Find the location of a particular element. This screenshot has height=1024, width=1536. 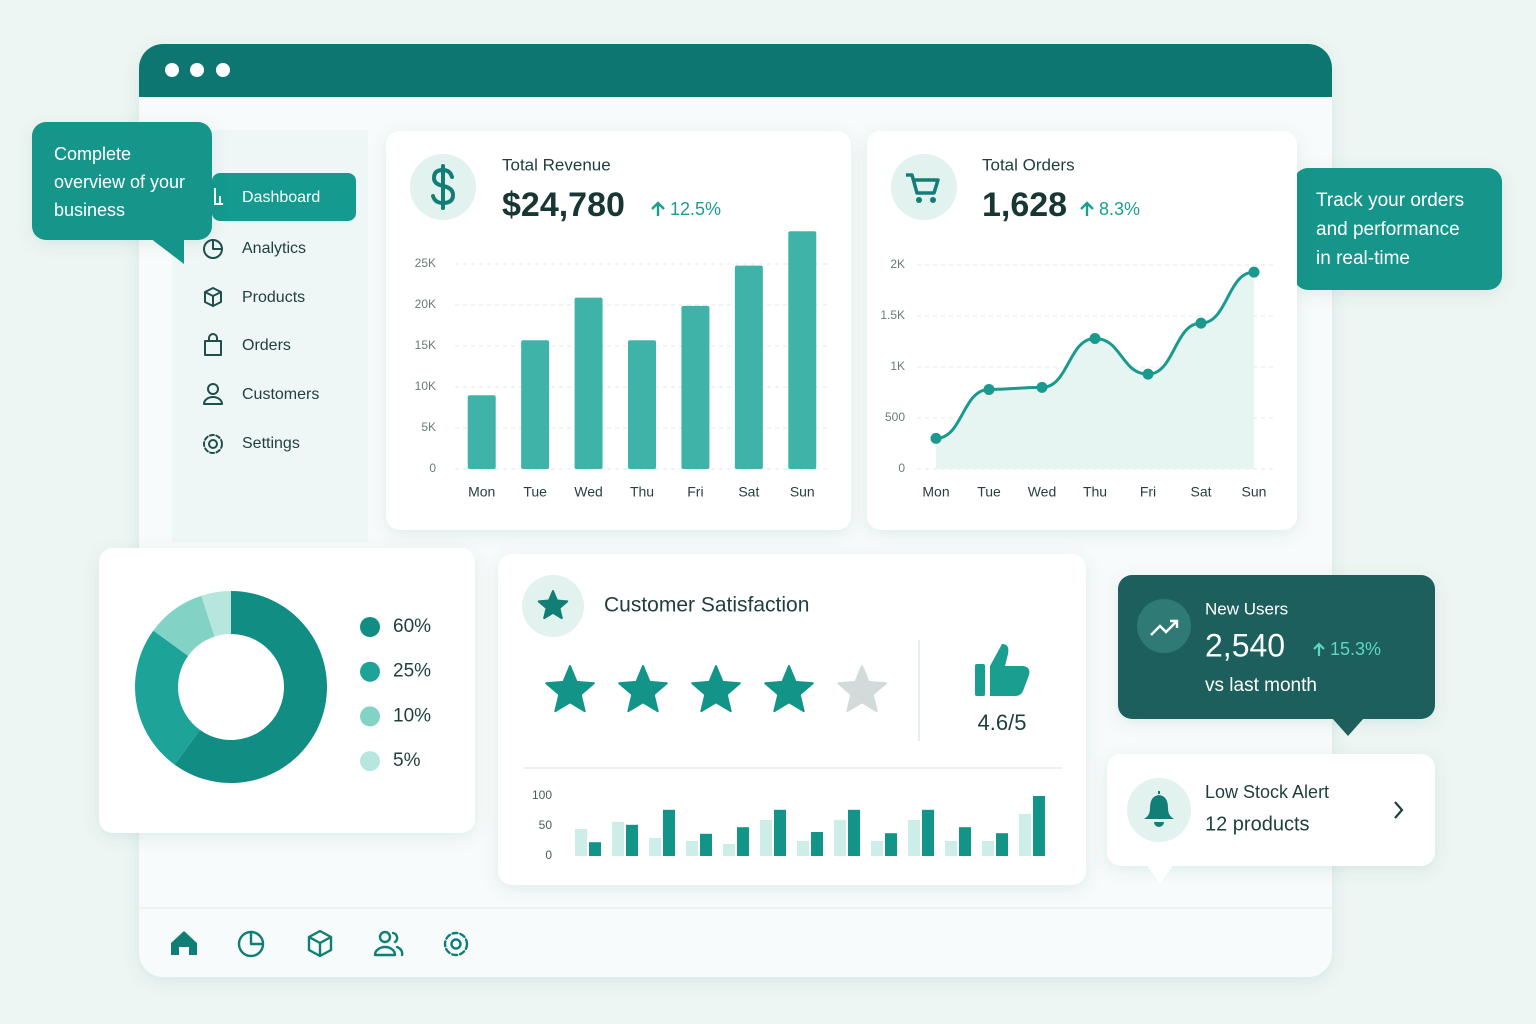

callout-text: business is located at coordinates (89, 210).